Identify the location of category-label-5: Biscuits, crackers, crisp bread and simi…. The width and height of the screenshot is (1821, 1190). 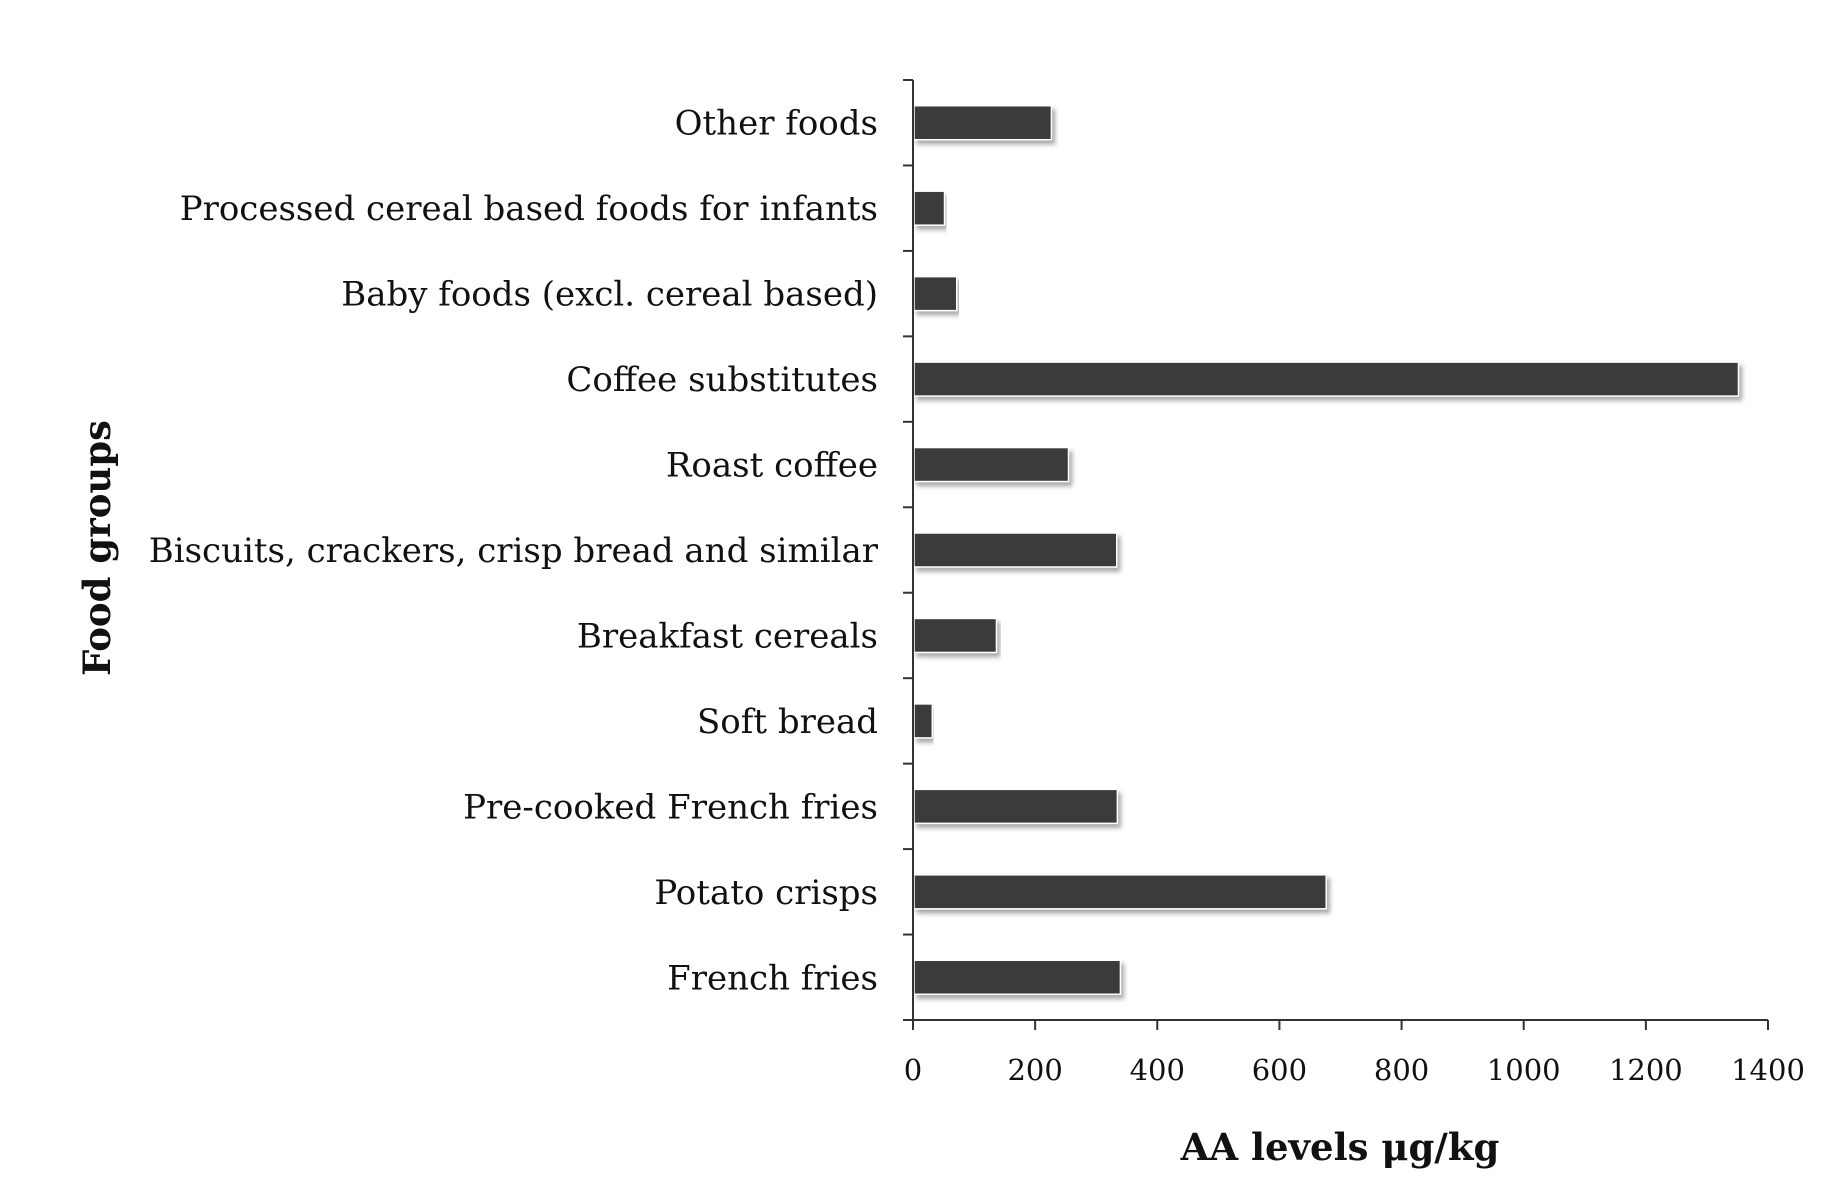
(514, 551).